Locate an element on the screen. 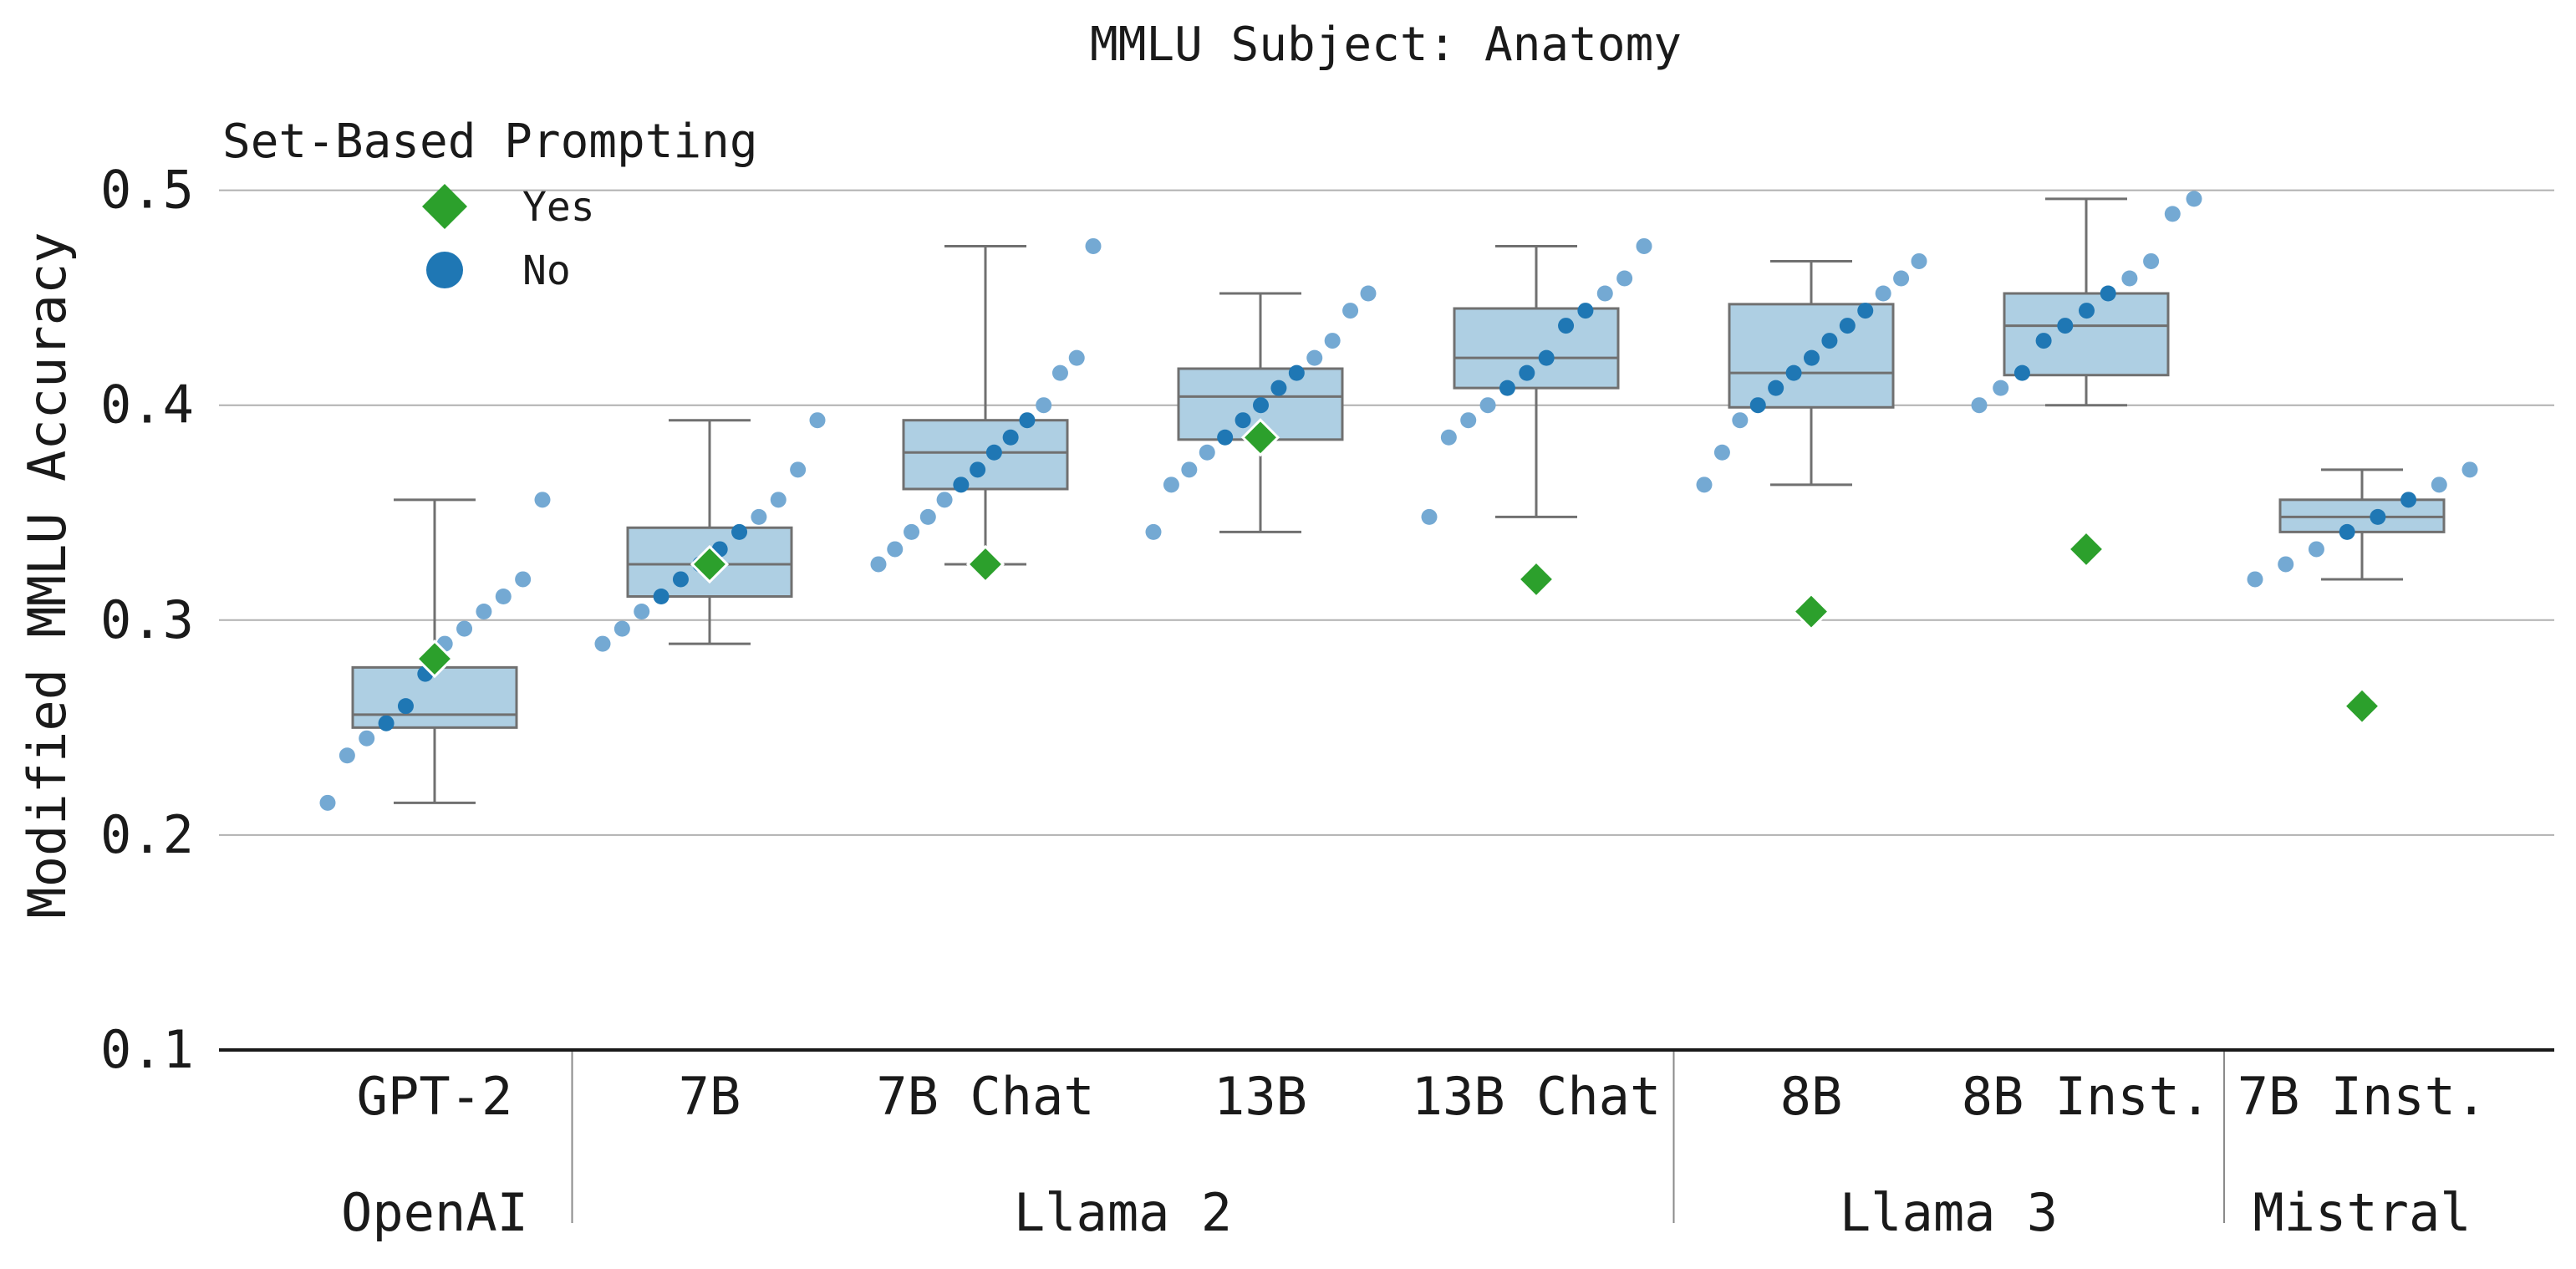 This screenshot has height=1269, width=2576. x-tick-label: 13B is located at coordinates (1260, 1096).